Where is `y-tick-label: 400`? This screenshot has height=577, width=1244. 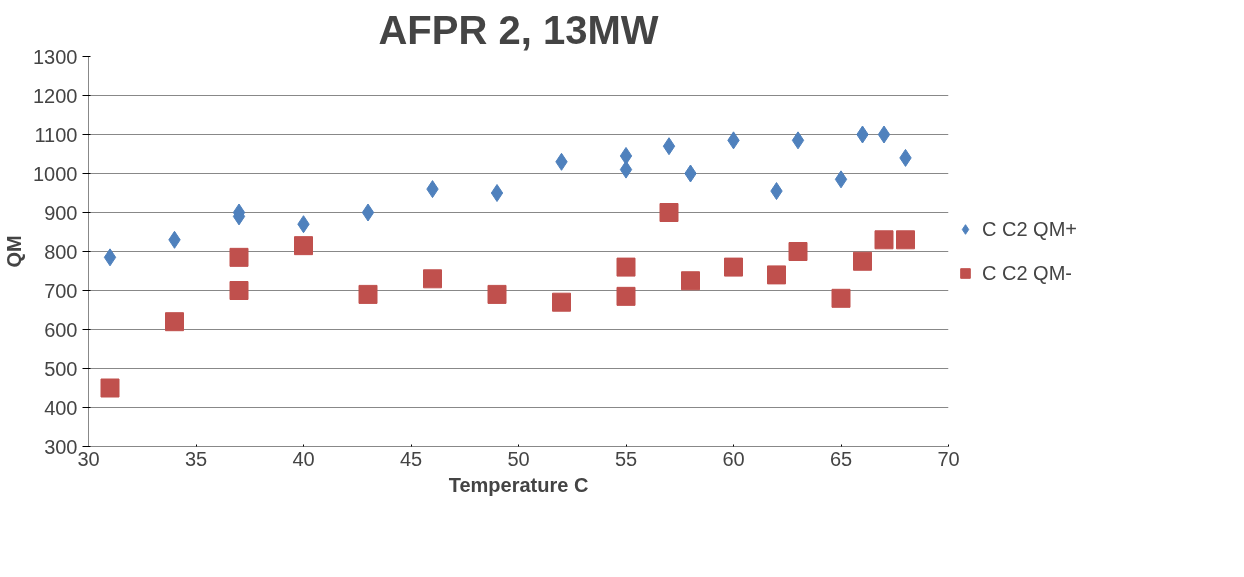
y-tick-label: 400 is located at coordinates (61, 407).